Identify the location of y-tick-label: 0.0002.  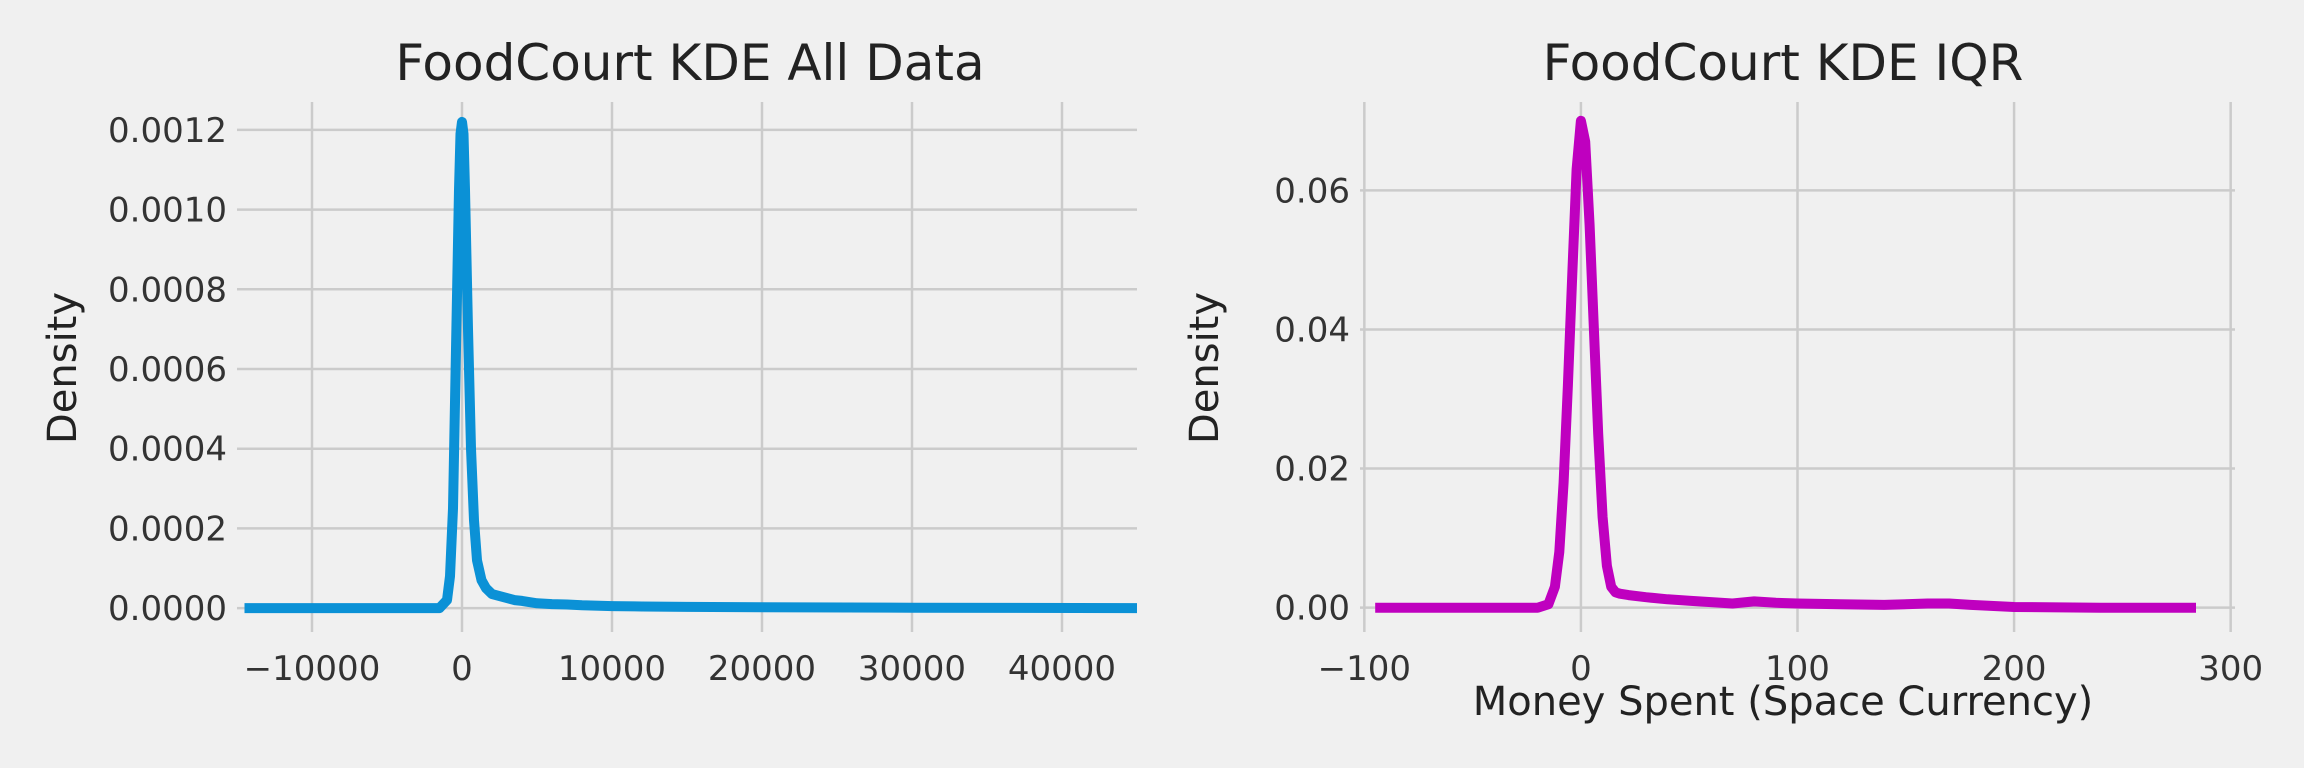
(167, 529).